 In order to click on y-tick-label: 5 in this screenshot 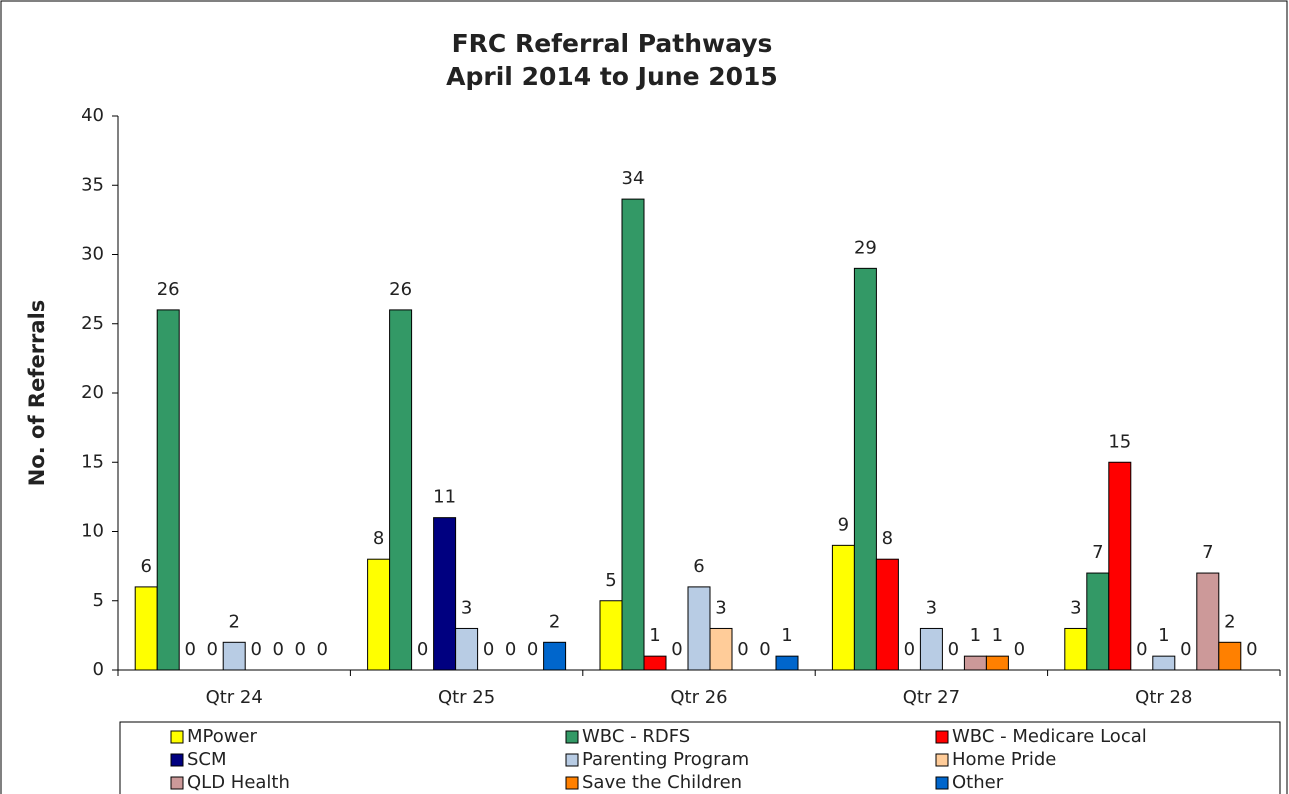, I will do `click(98, 600)`.